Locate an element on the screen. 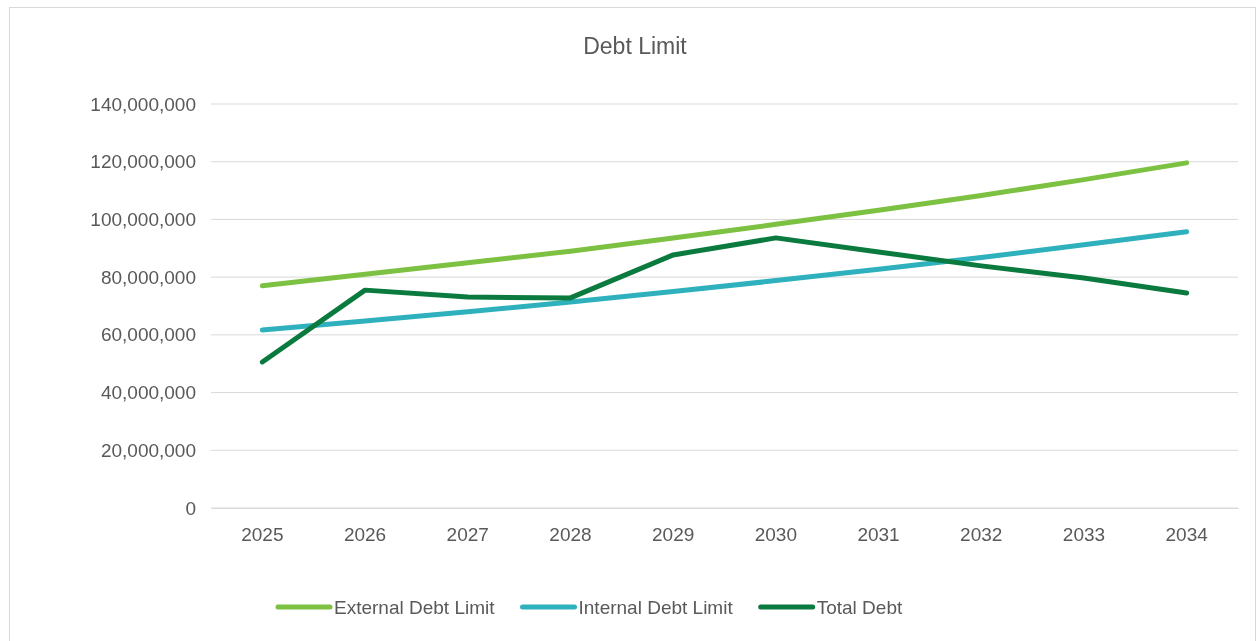 This screenshot has width=1258, height=641. x-tick-label: 2030 is located at coordinates (775, 535).